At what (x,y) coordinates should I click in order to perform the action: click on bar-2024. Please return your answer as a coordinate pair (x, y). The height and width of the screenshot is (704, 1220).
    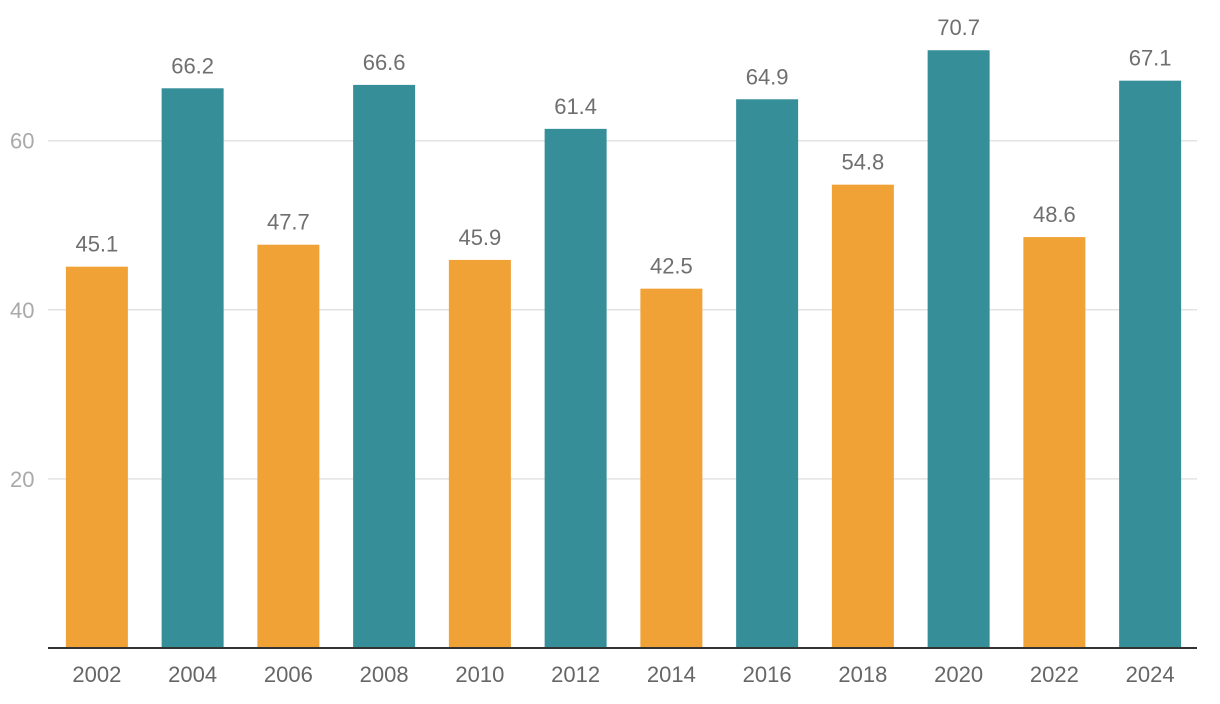
    Looking at the image, I should click on (1150, 364).